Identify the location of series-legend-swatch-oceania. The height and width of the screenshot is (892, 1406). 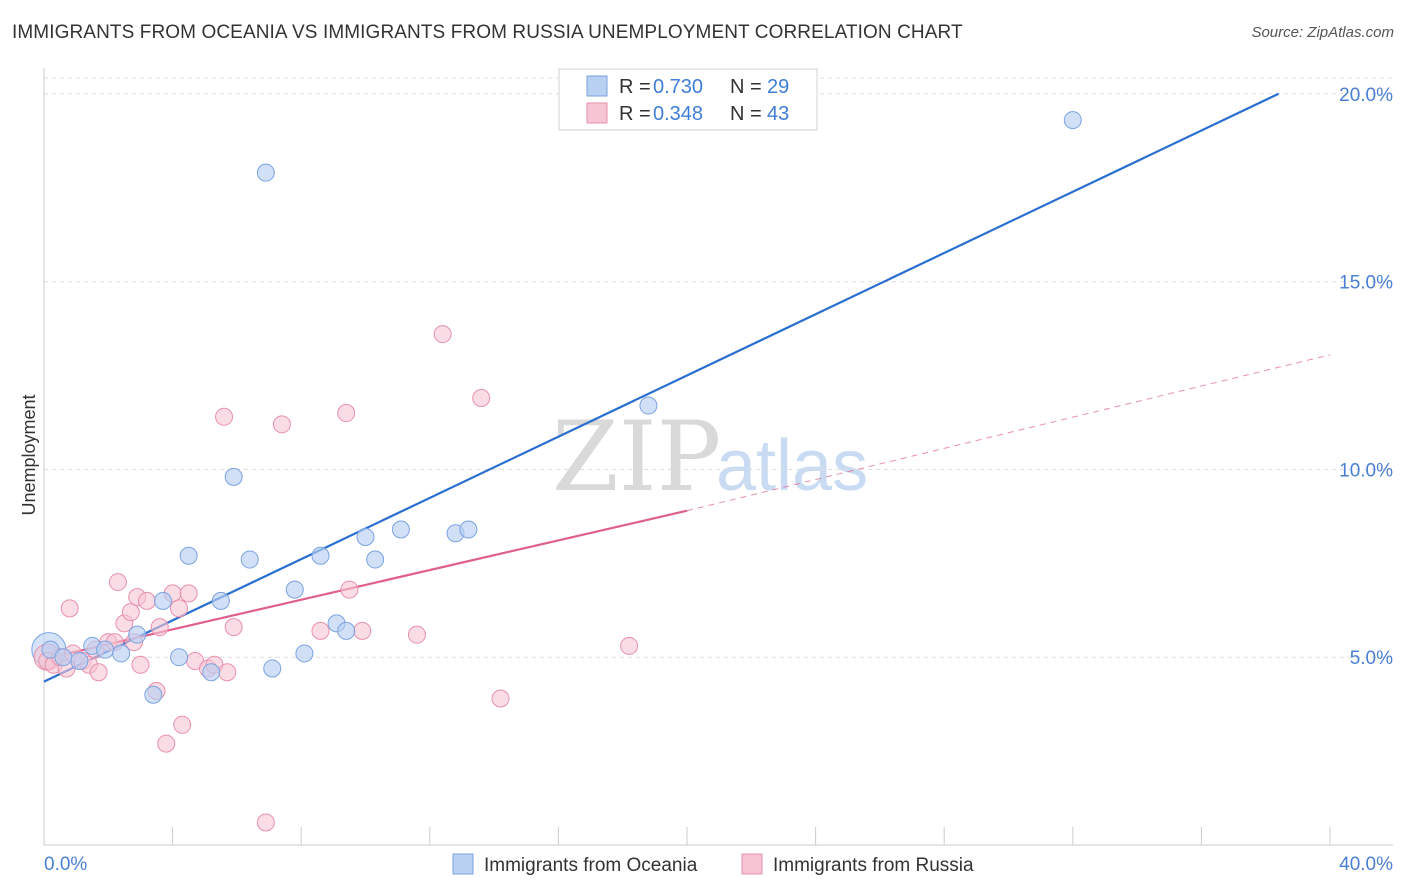
(463, 864).